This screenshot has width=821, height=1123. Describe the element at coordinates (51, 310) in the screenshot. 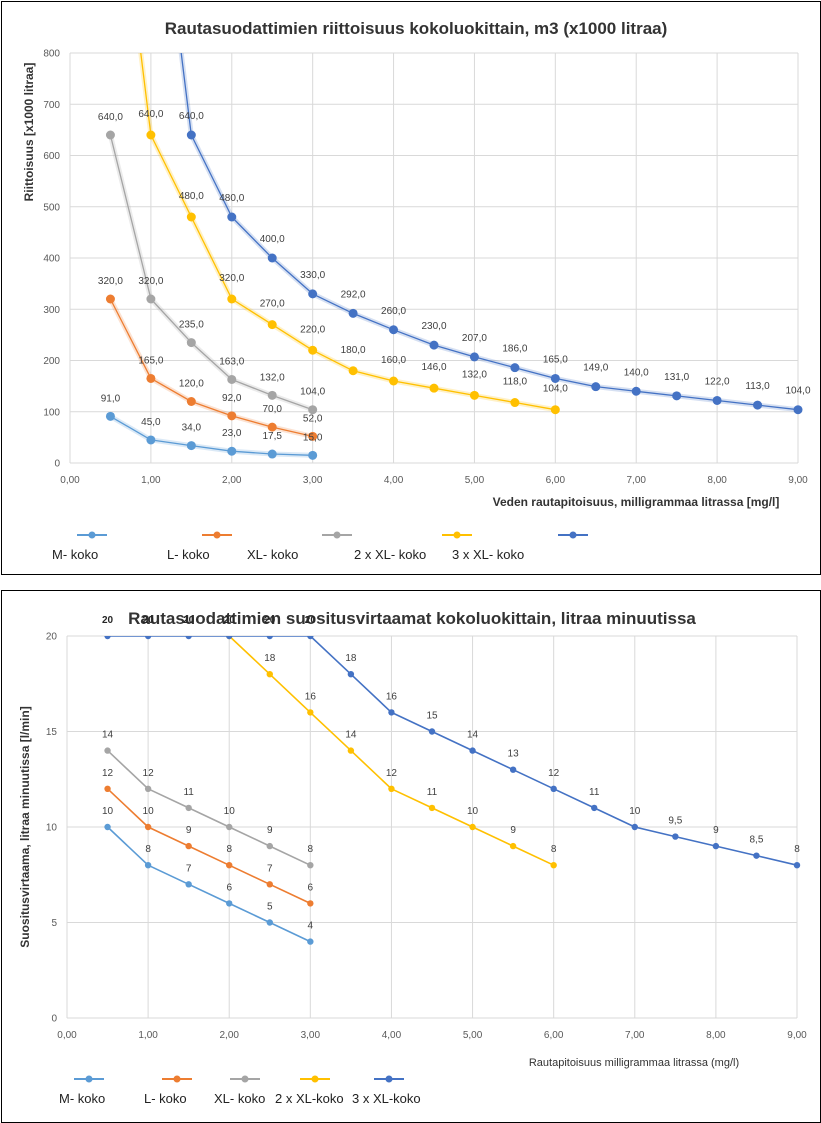

I see `y-tick-label: 300` at that location.